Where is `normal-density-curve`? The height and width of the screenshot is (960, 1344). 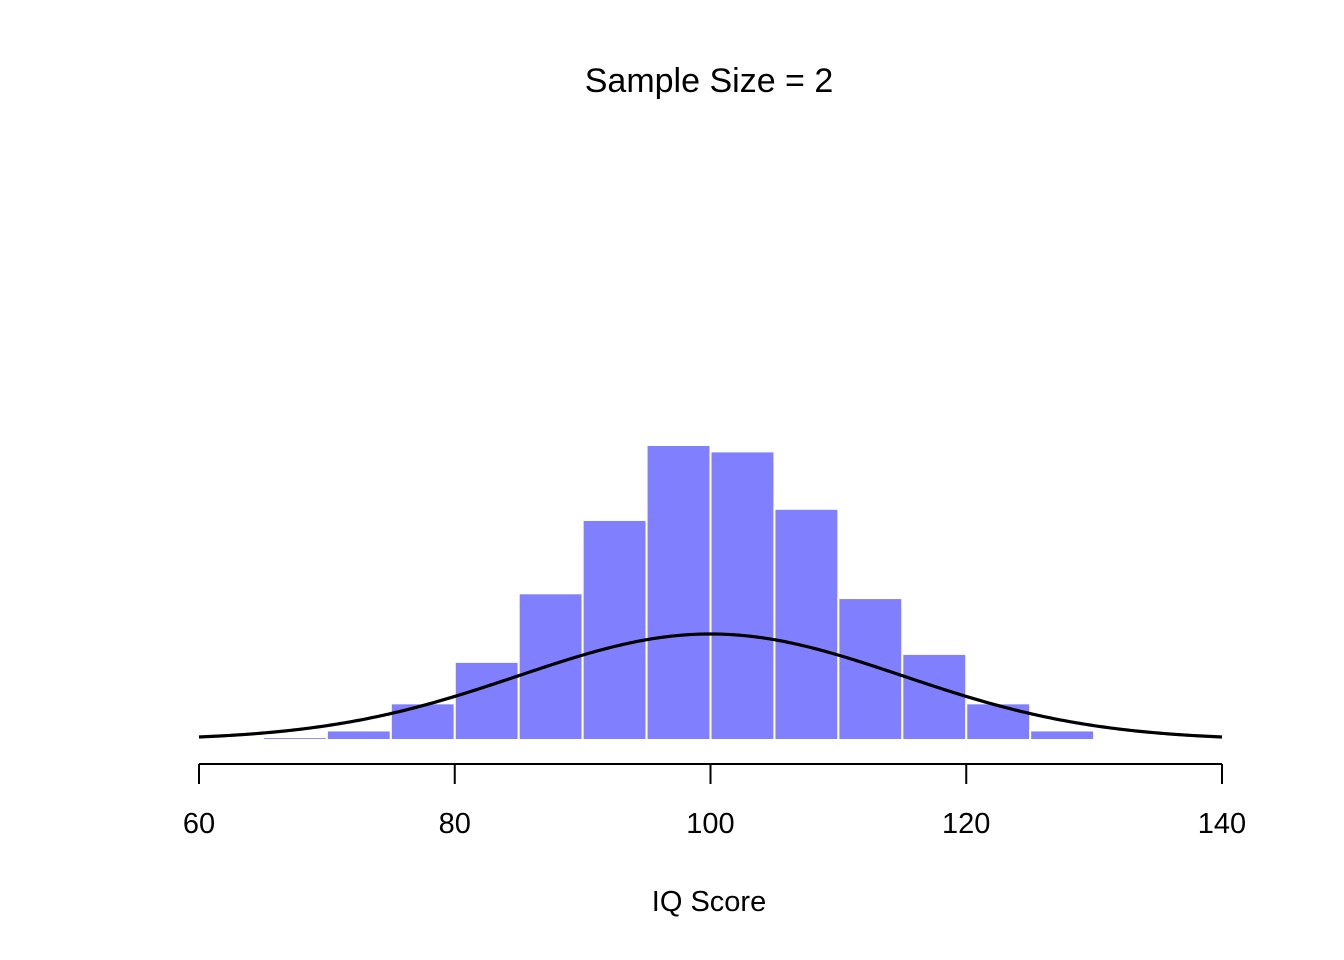 normal-density-curve is located at coordinates (710, 685).